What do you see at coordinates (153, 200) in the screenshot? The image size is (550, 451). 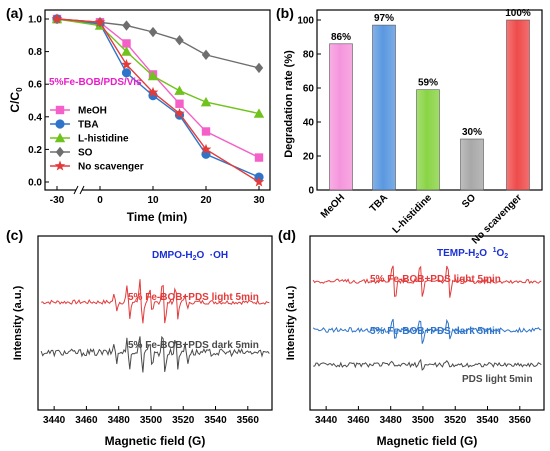 I see `panel-a-xtick-label: 10` at bounding box center [153, 200].